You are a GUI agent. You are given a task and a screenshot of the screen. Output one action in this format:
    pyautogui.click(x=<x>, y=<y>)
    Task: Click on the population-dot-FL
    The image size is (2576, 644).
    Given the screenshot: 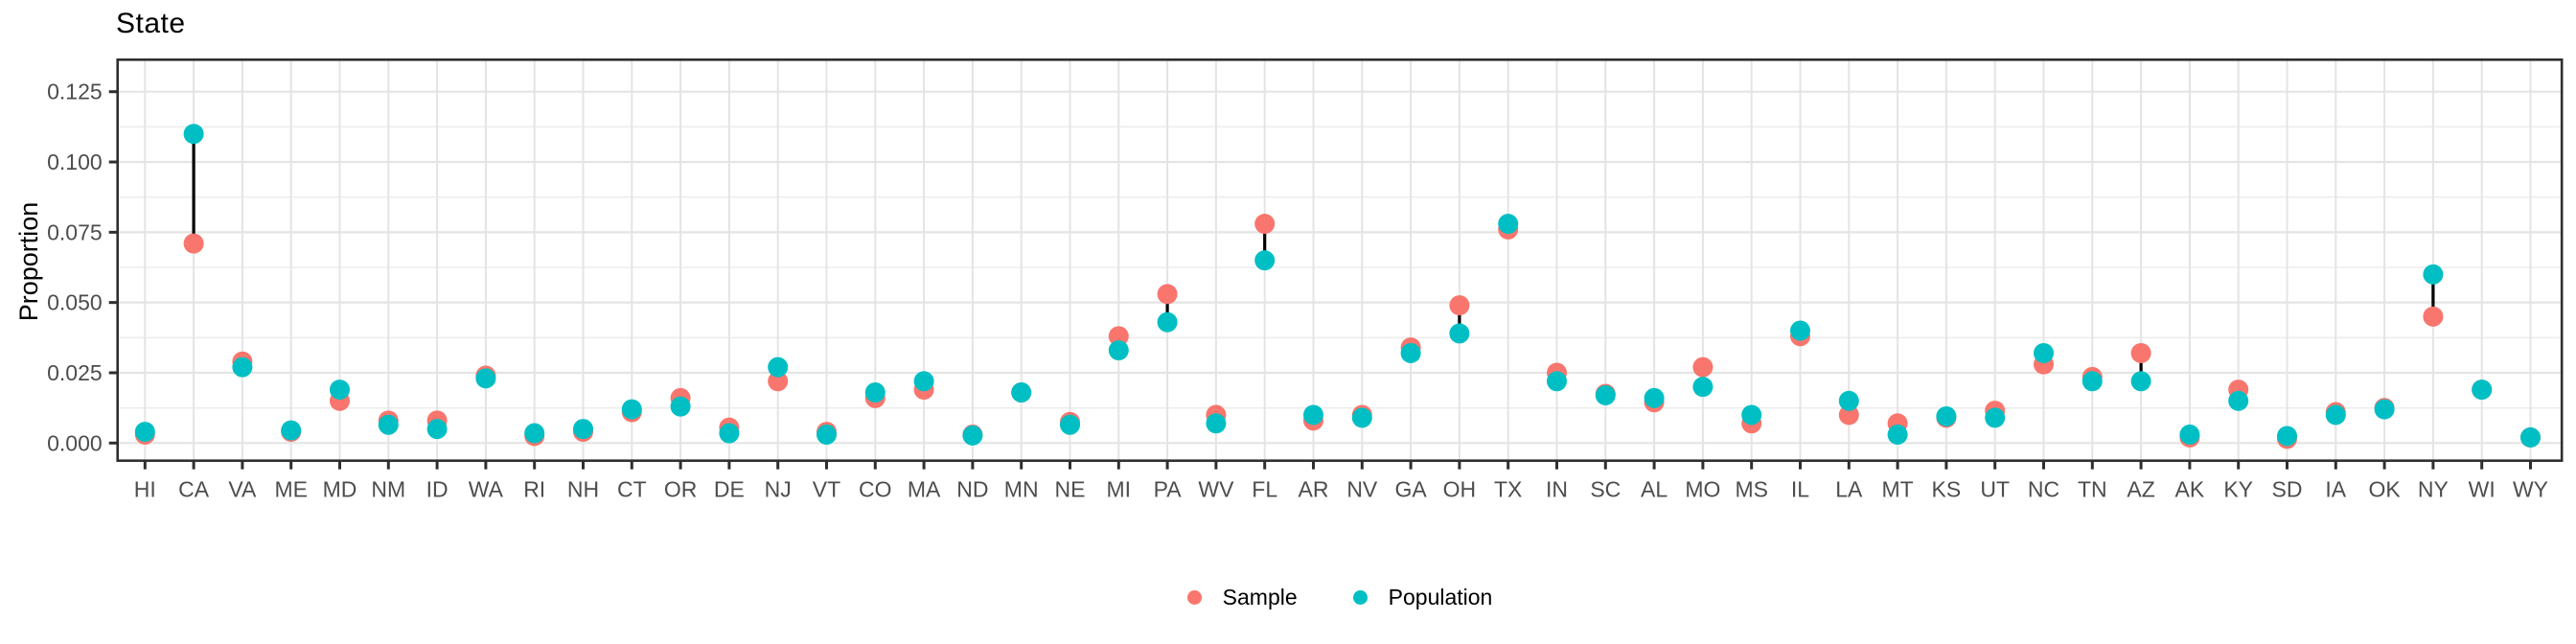 What is the action you would take?
    pyautogui.click(x=1265, y=260)
    